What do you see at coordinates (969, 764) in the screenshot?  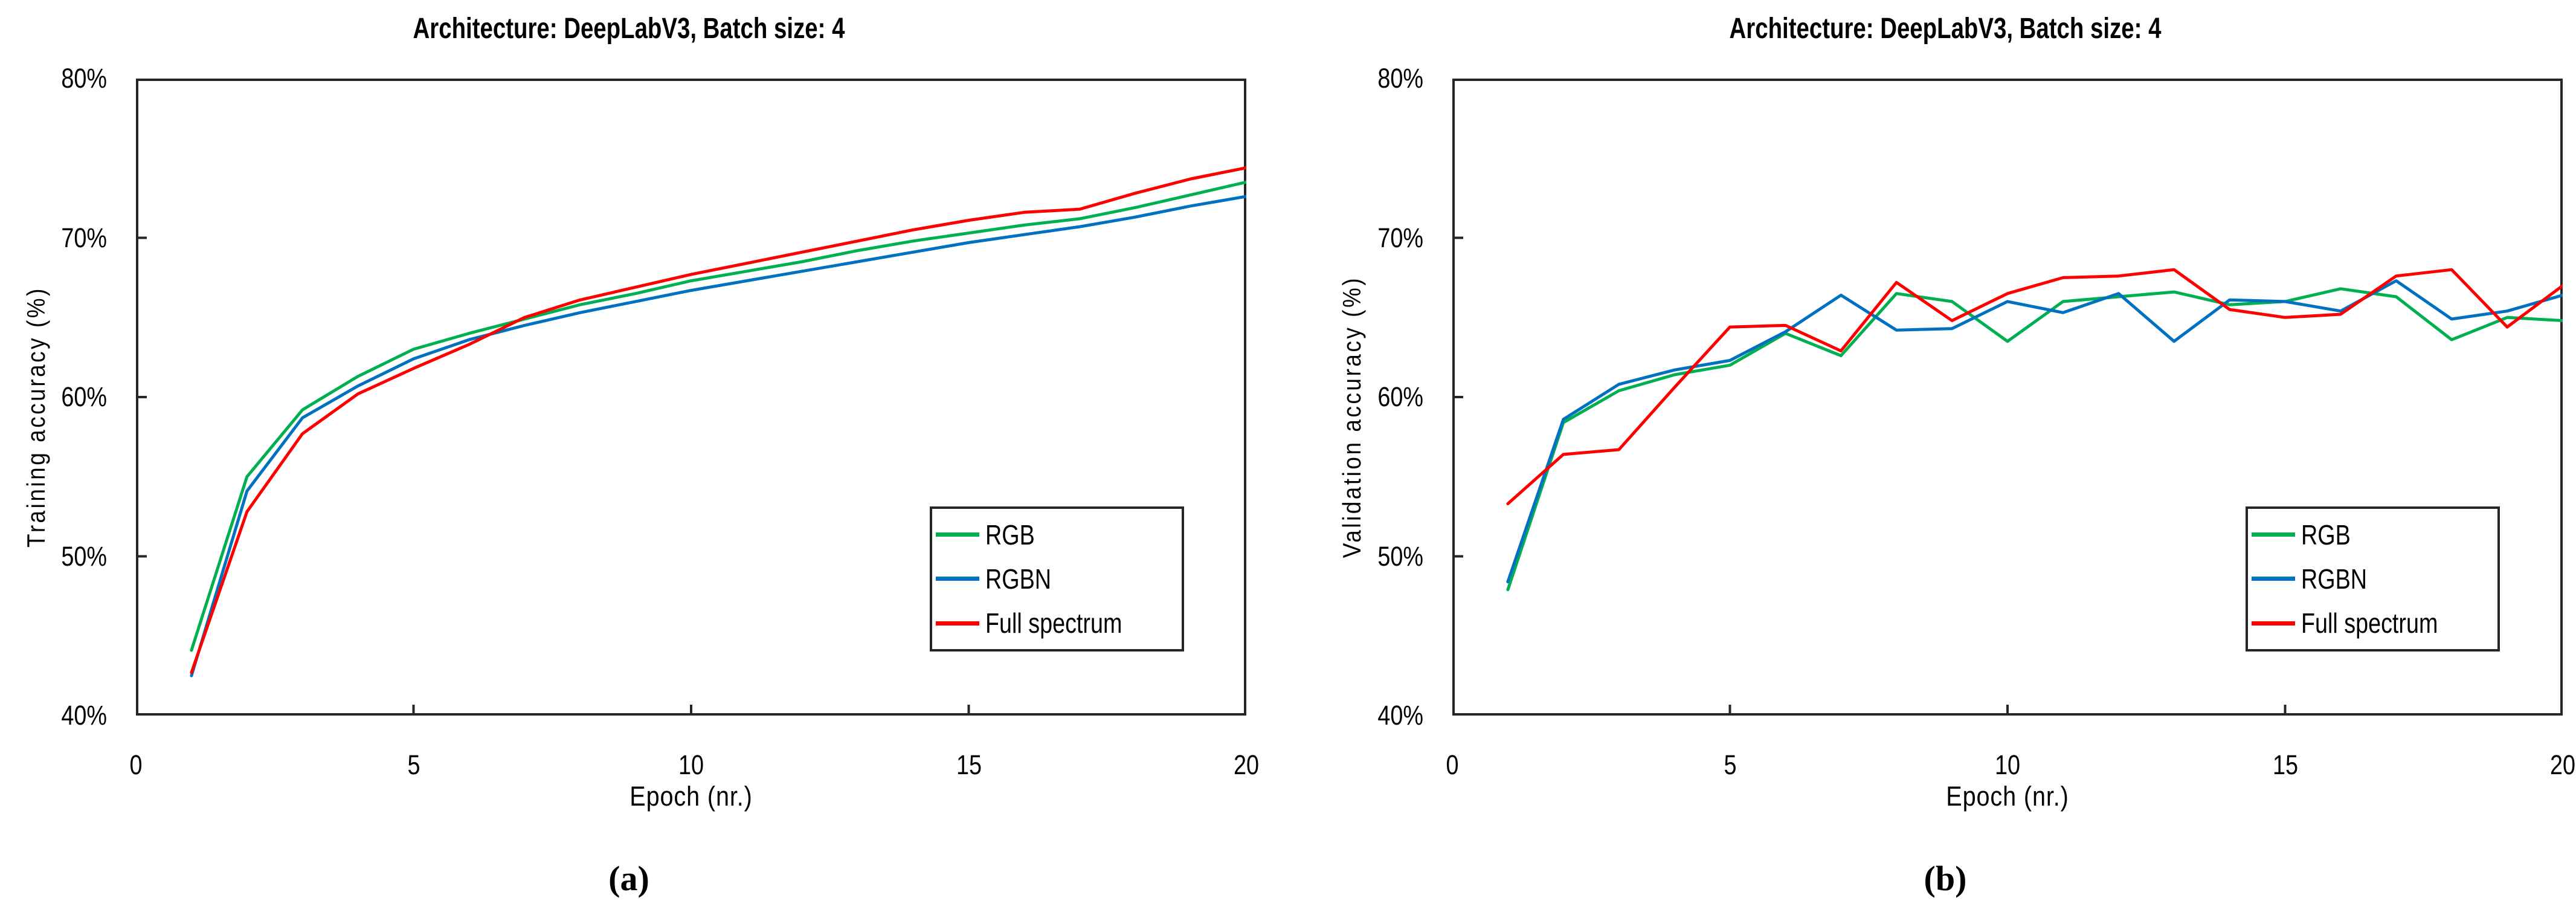 I see `chart-a-x-tick-15: 15` at bounding box center [969, 764].